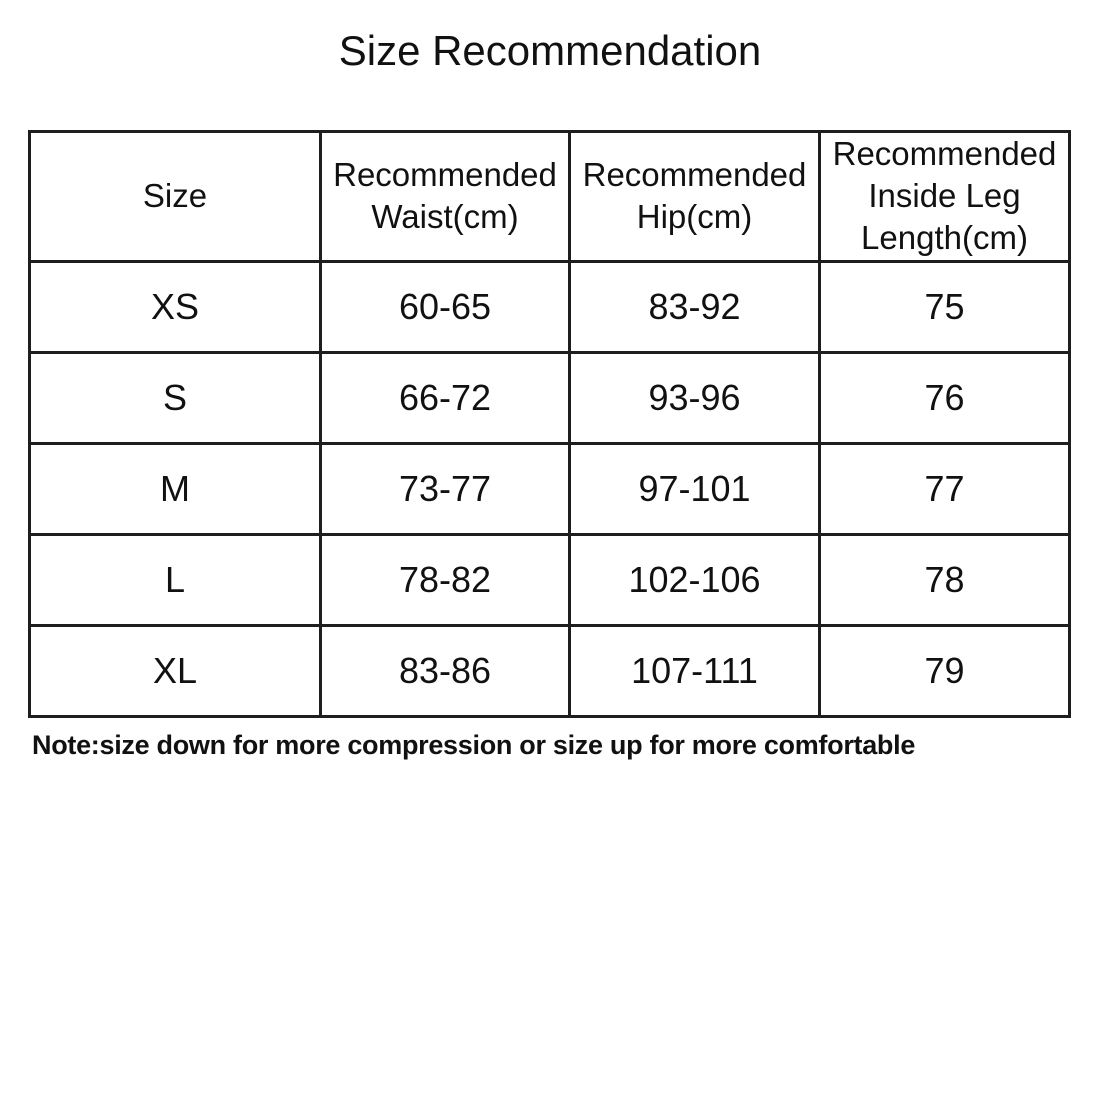 This screenshot has width=1100, height=1100. I want to click on cell-size: XL, so click(175, 670).